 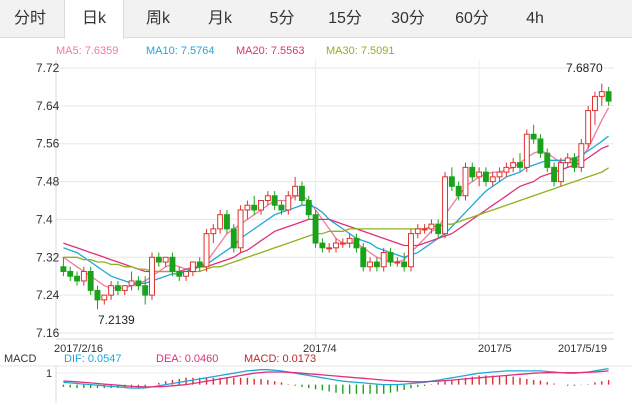 What do you see at coordinates (48, 295) in the screenshot?
I see `y-tick-label: 7.24` at bounding box center [48, 295].